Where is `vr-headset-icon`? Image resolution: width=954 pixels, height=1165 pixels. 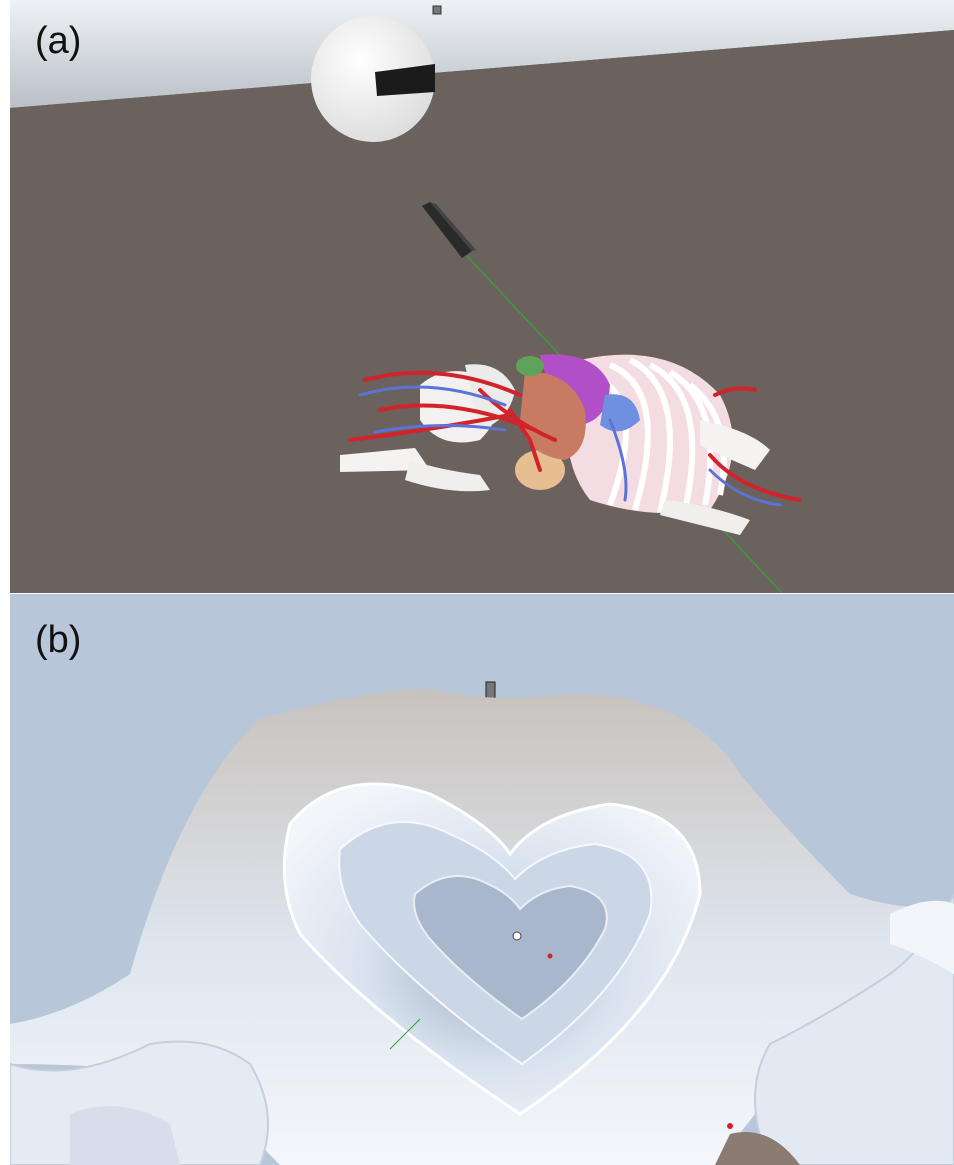
vr-headset-icon is located at coordinates (405, 80).